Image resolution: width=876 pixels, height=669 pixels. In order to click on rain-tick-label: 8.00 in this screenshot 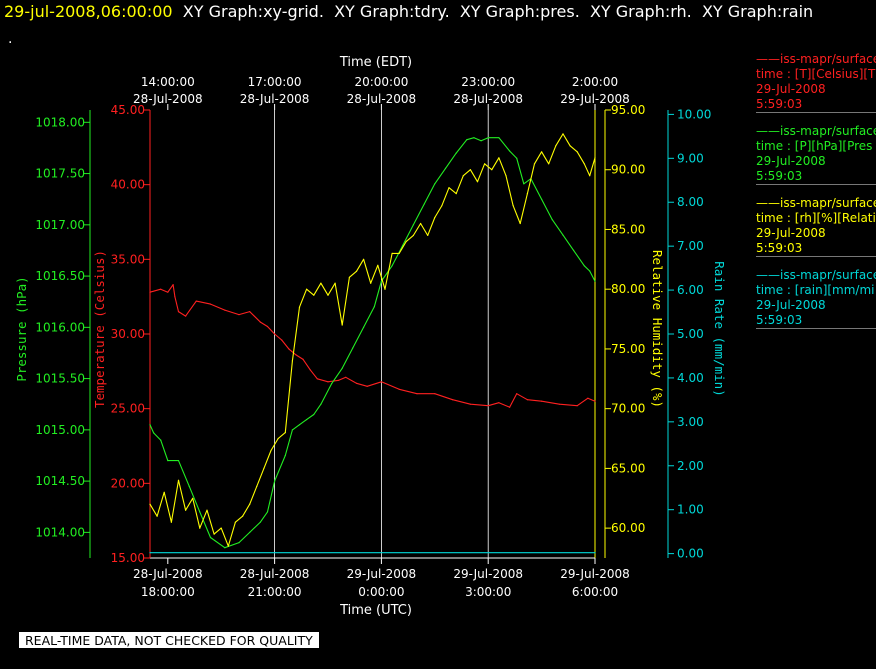, I will do `click(690, 202)`.